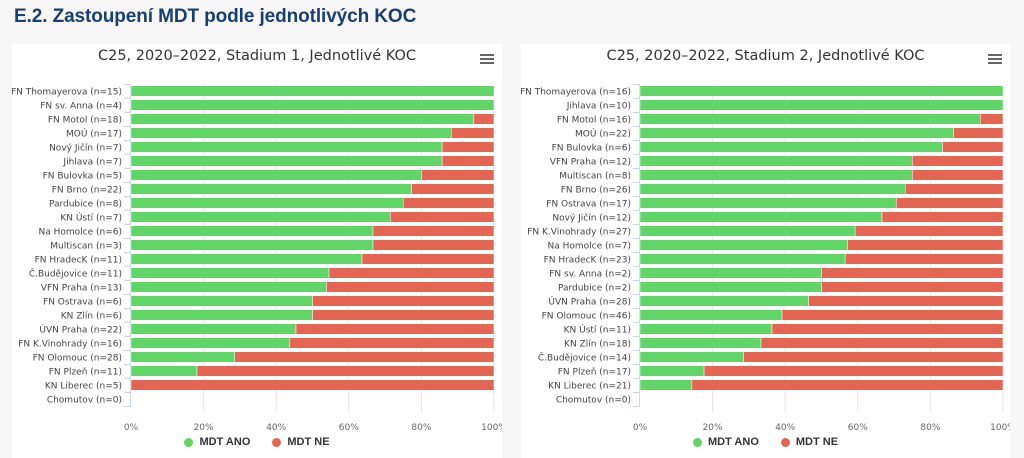  Describe the element at coordinates (85, 204) in the screenshot. I see `category-label: Pardubice (n=8)` at that location.